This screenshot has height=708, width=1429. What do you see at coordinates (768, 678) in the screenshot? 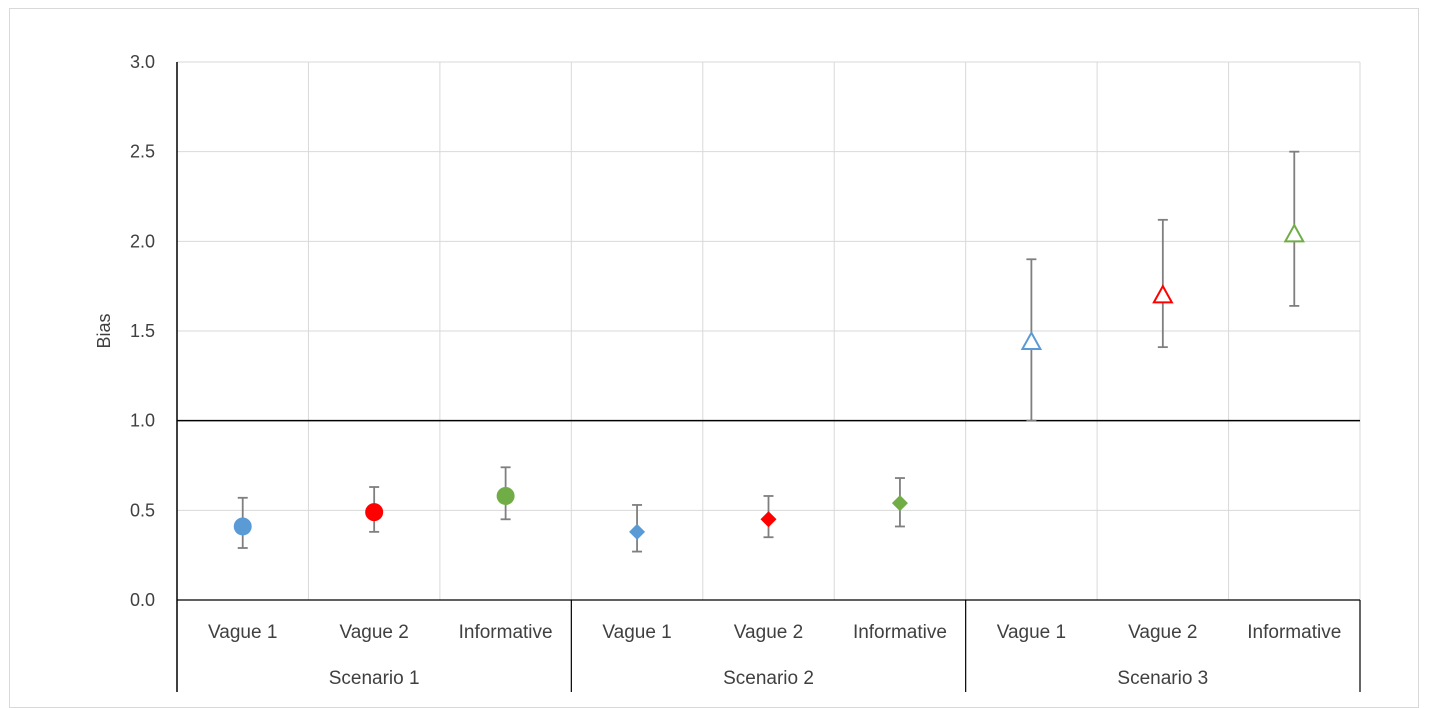
I see `group-label: Scenario 2` at bounding box center [768, 678].